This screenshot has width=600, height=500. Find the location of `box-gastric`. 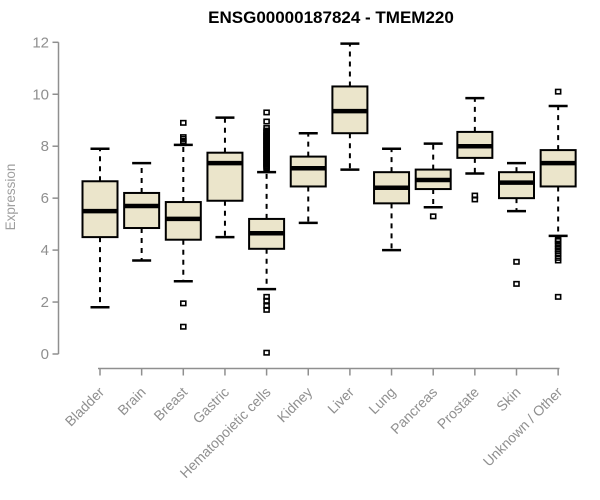

box-gastric is located at coordinates (225, 177).